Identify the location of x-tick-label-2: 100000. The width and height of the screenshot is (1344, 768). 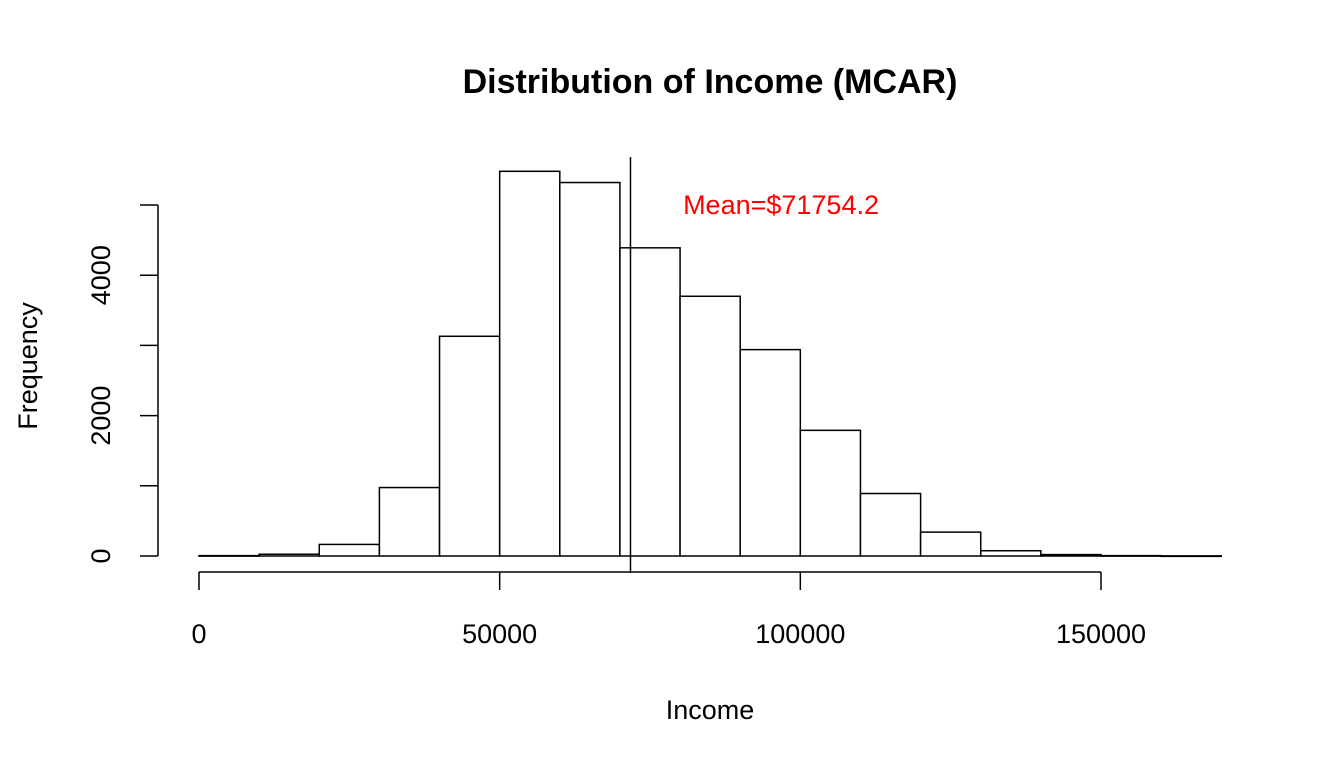
(800, 634).